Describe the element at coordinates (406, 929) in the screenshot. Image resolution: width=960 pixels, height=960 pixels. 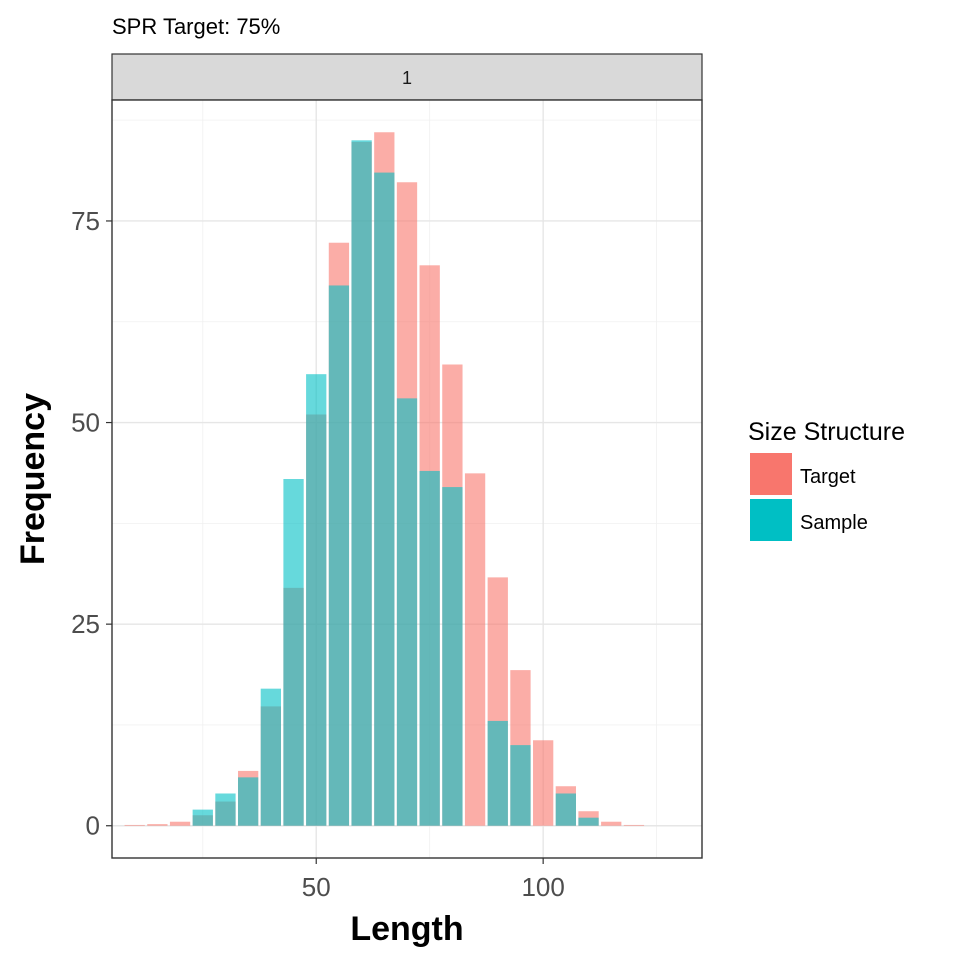
I see `x-axis-label: Length` at that location.